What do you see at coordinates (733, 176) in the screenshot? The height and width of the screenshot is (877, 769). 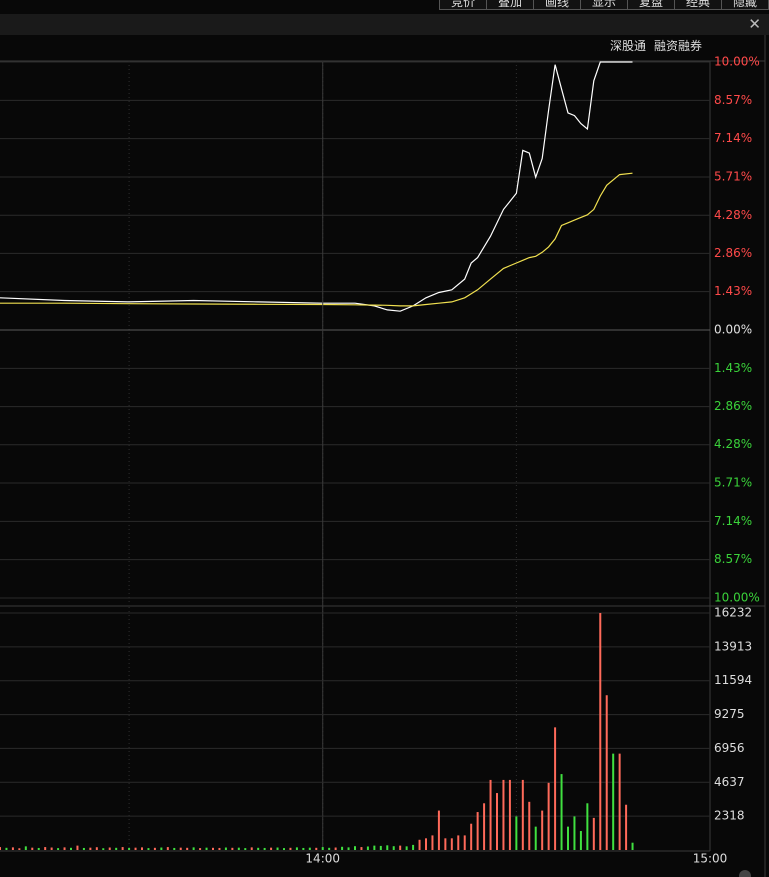 I see `y-tick-label: 5.71%` at bounding box center [733, 176].